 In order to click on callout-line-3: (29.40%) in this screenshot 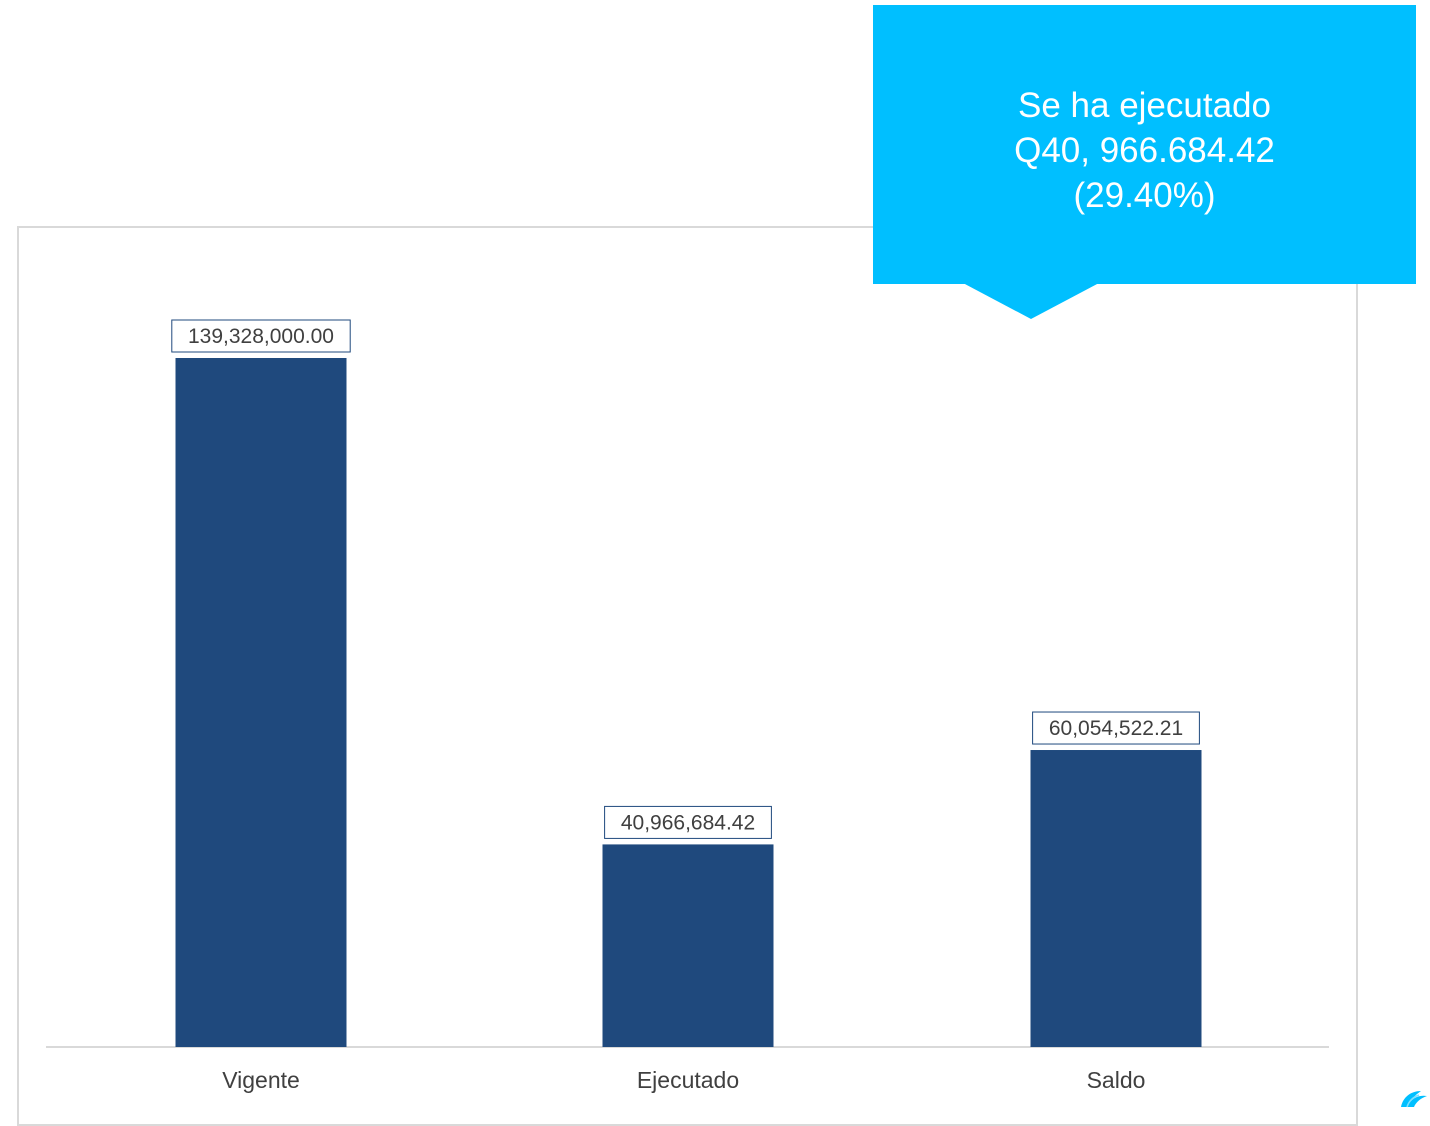, I will do `click(1144, 195)`.